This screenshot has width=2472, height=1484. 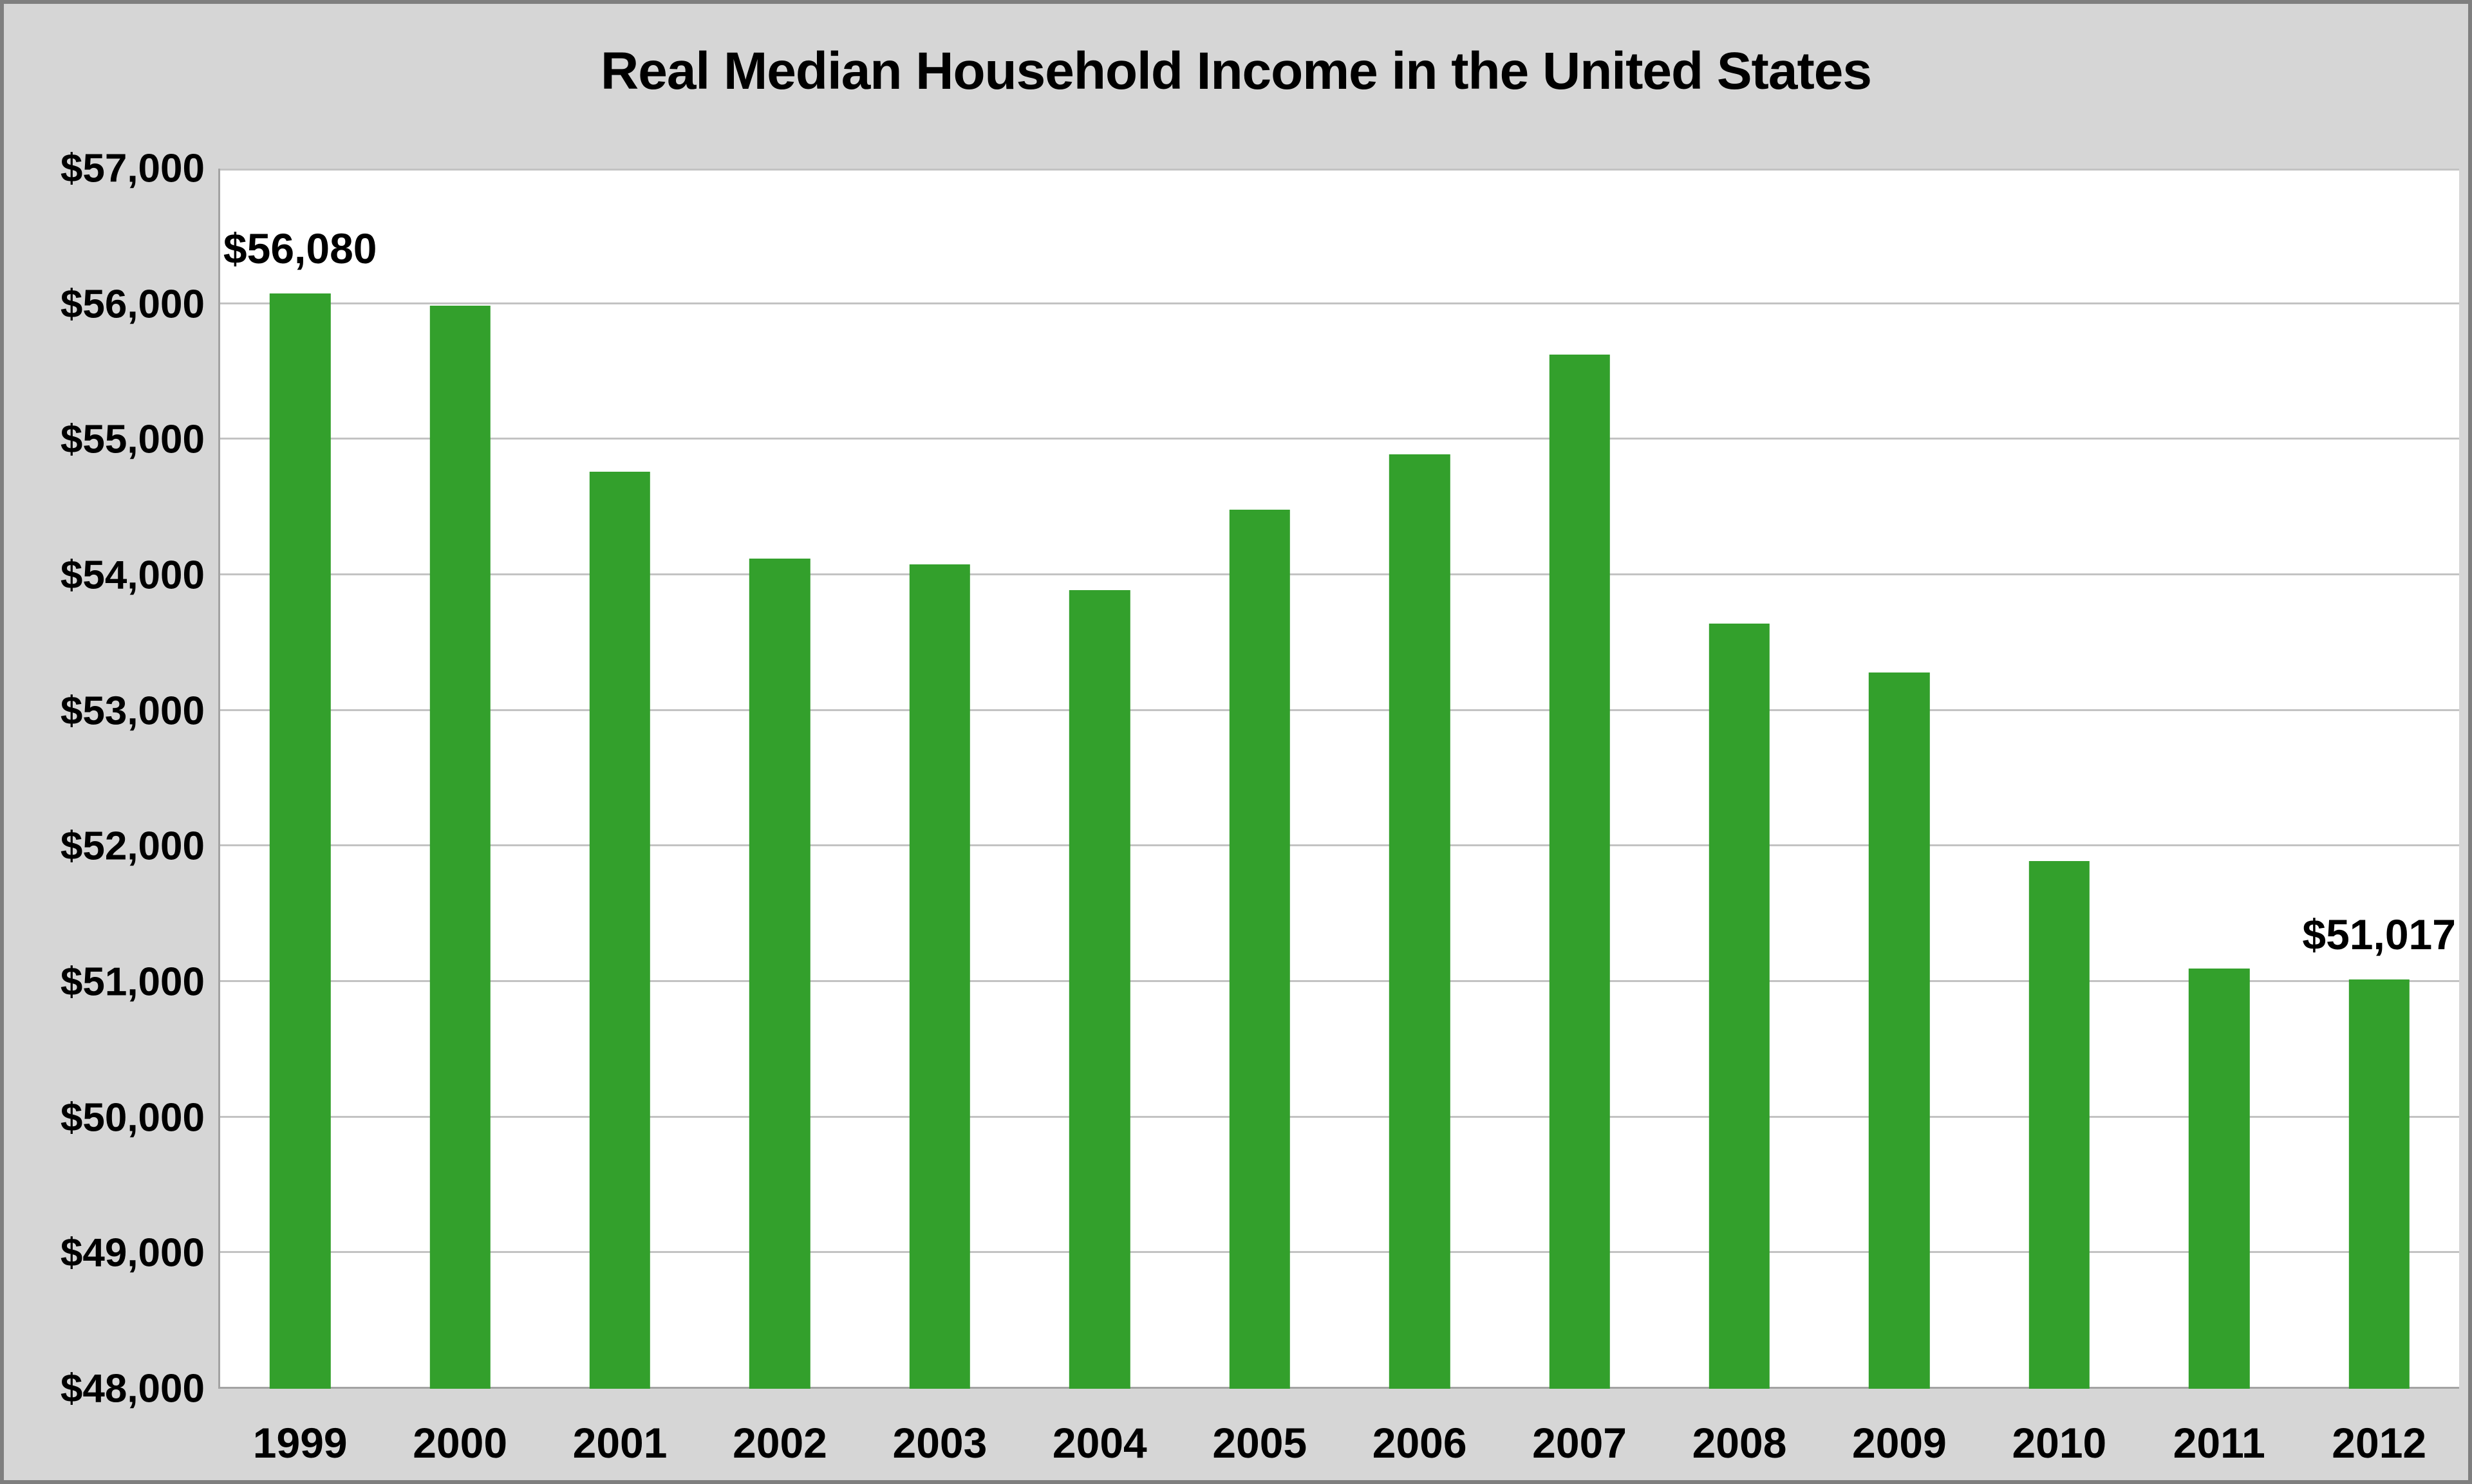 What do you see at coordinates (780, 973) in the screenshot?
I see `bar-2002` at bounding box center [780, 973].